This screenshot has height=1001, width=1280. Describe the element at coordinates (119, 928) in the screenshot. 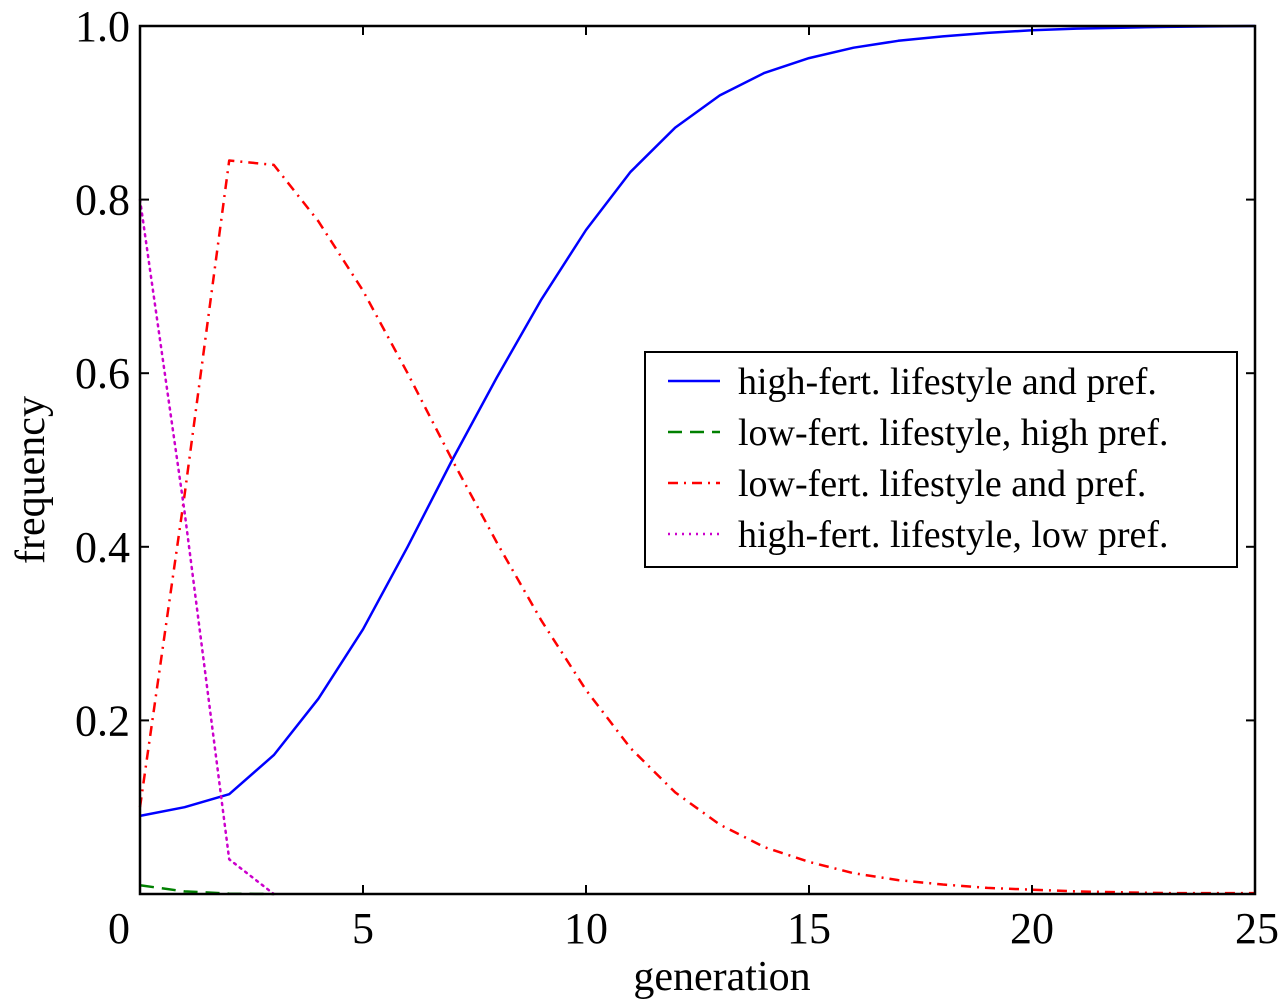

I see `x-tick-label: 0` at that location.